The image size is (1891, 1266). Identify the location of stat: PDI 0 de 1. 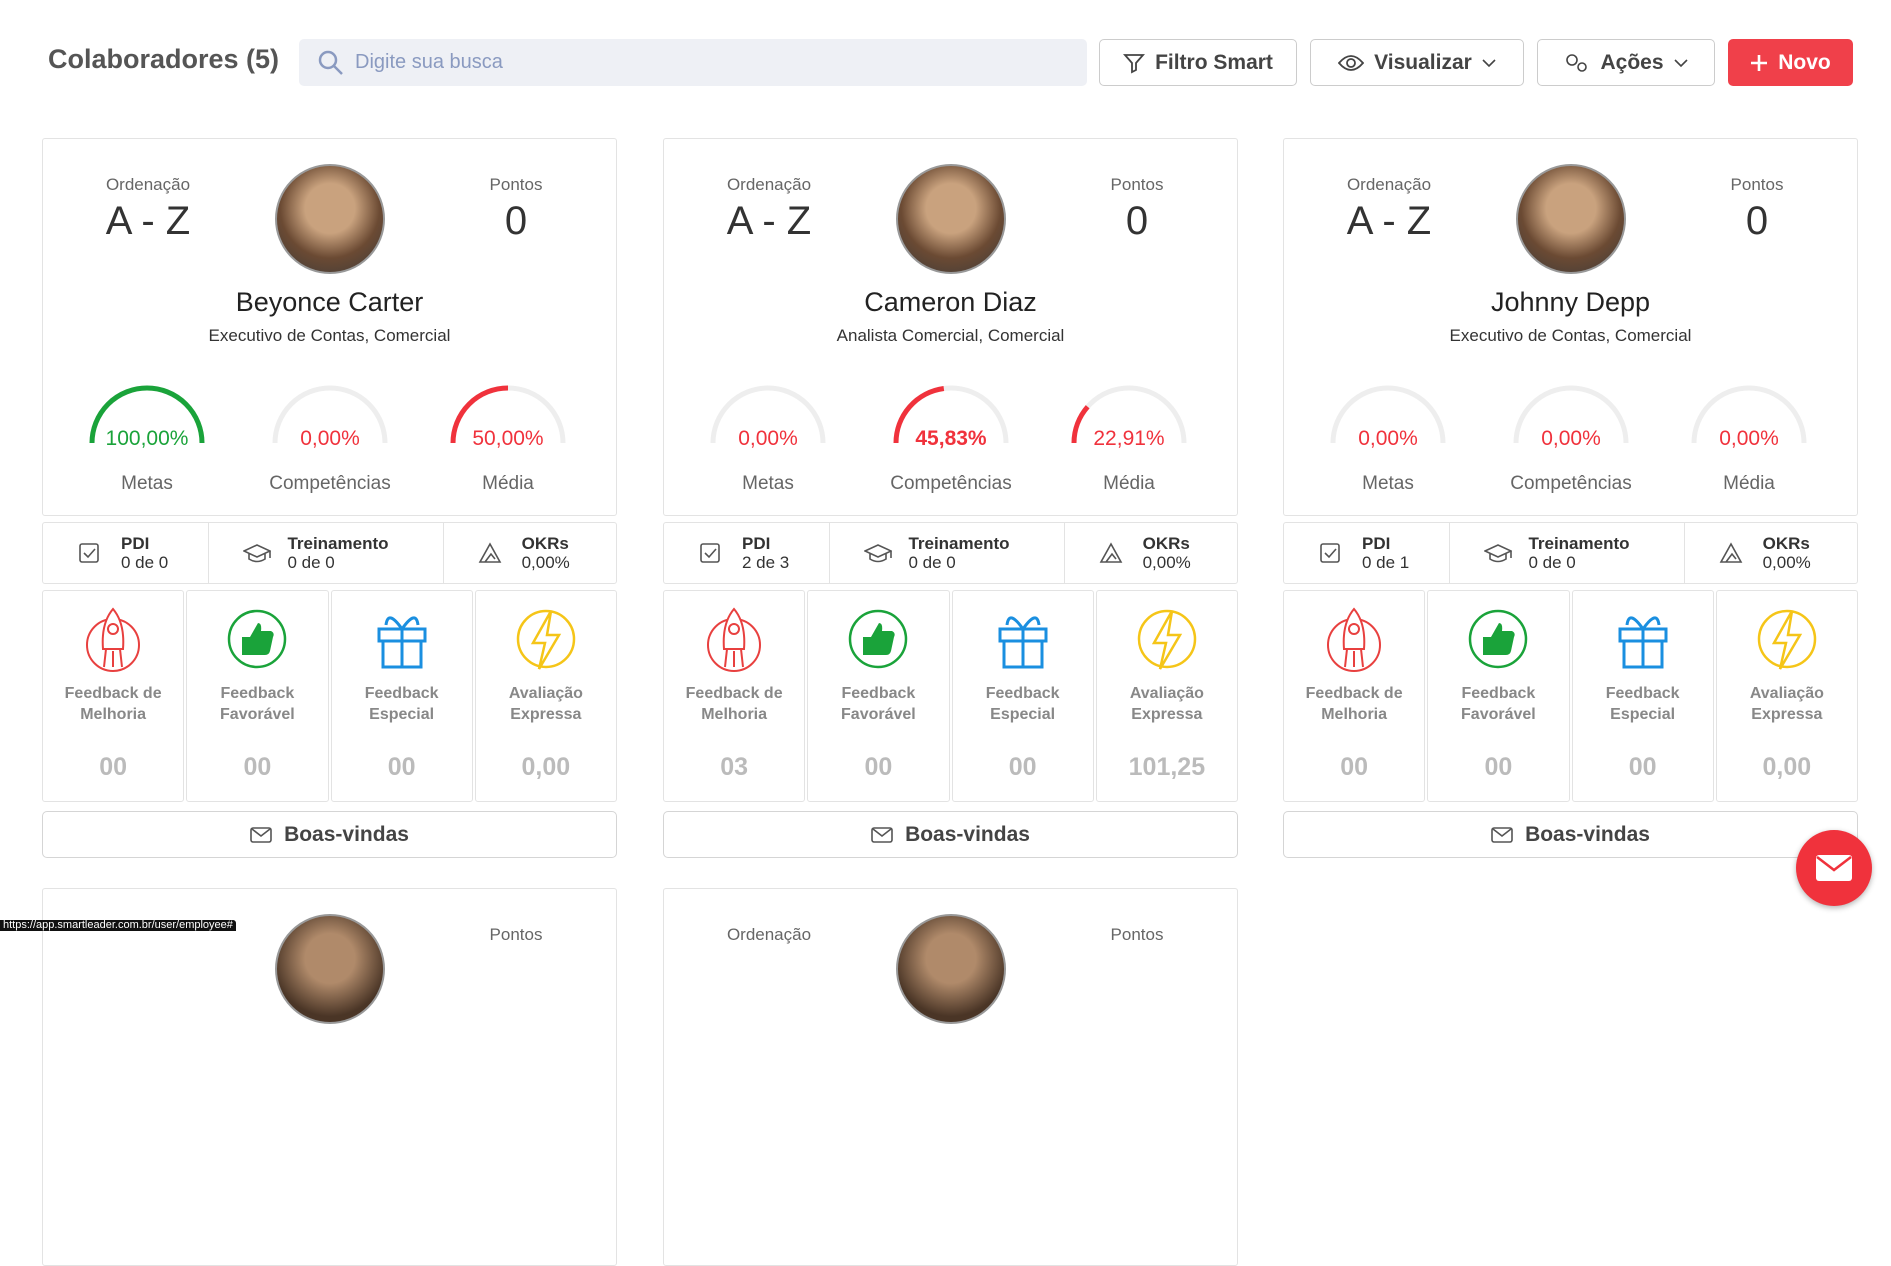
(1367, 553).